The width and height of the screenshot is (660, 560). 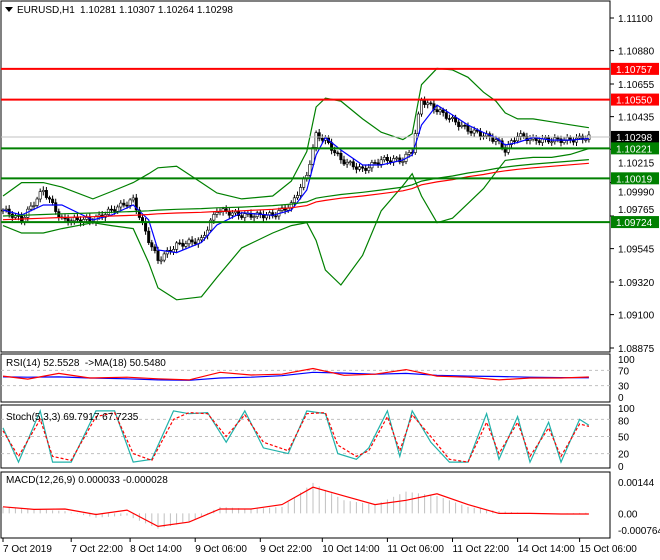 I want to click on symbol-ohlc-label: EURUSD,H1 1.10281 1.10307 1.10264 1.10298, so click(x=125, y=10).